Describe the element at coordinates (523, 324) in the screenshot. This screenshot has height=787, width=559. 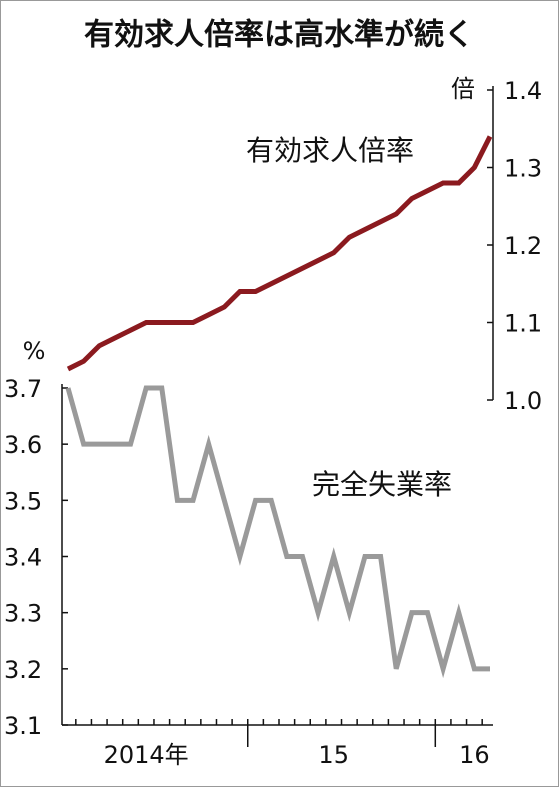
I see `y2-tick-label: 1.1` at that location.